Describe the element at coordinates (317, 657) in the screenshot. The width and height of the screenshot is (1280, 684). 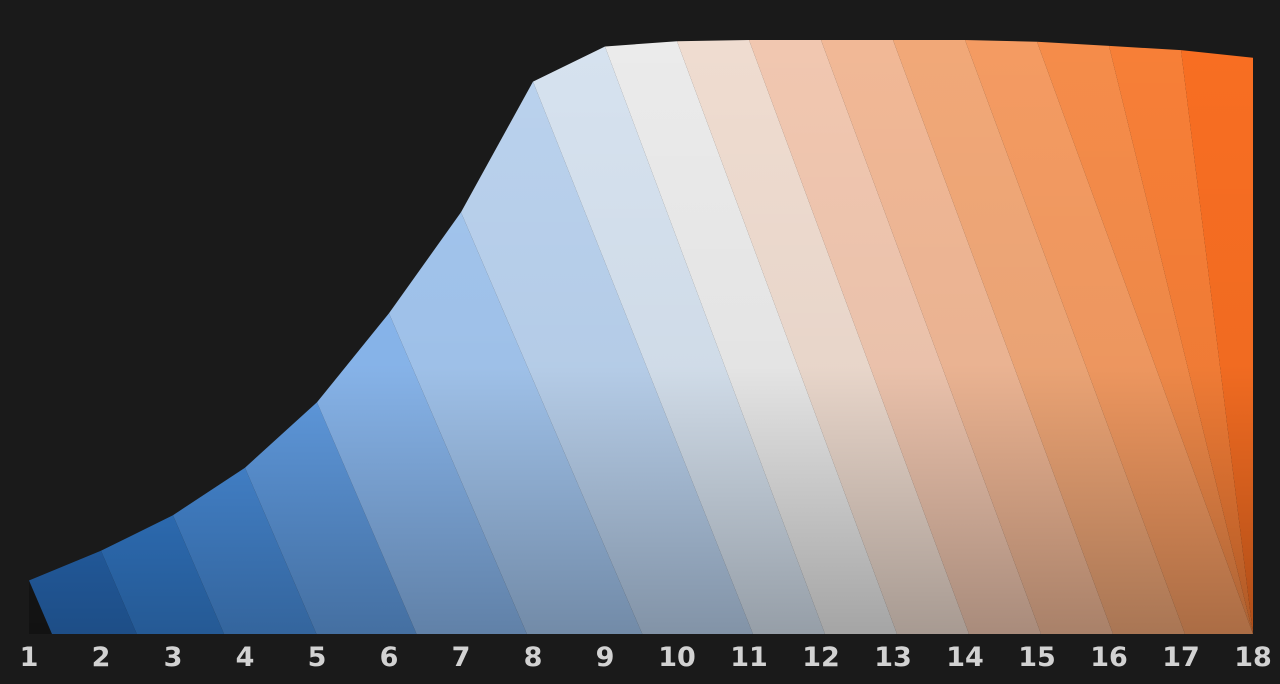
I see `x-tick-label-5: 5` at that location.